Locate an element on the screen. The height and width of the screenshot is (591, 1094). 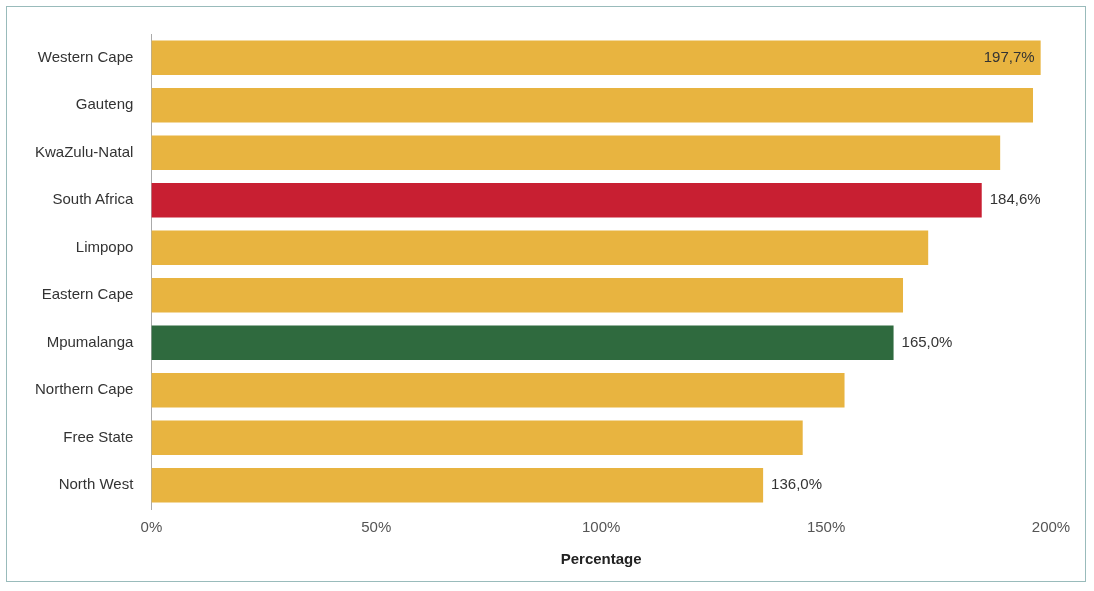
y-tick-label: North West is located at coordinates (96, 484).